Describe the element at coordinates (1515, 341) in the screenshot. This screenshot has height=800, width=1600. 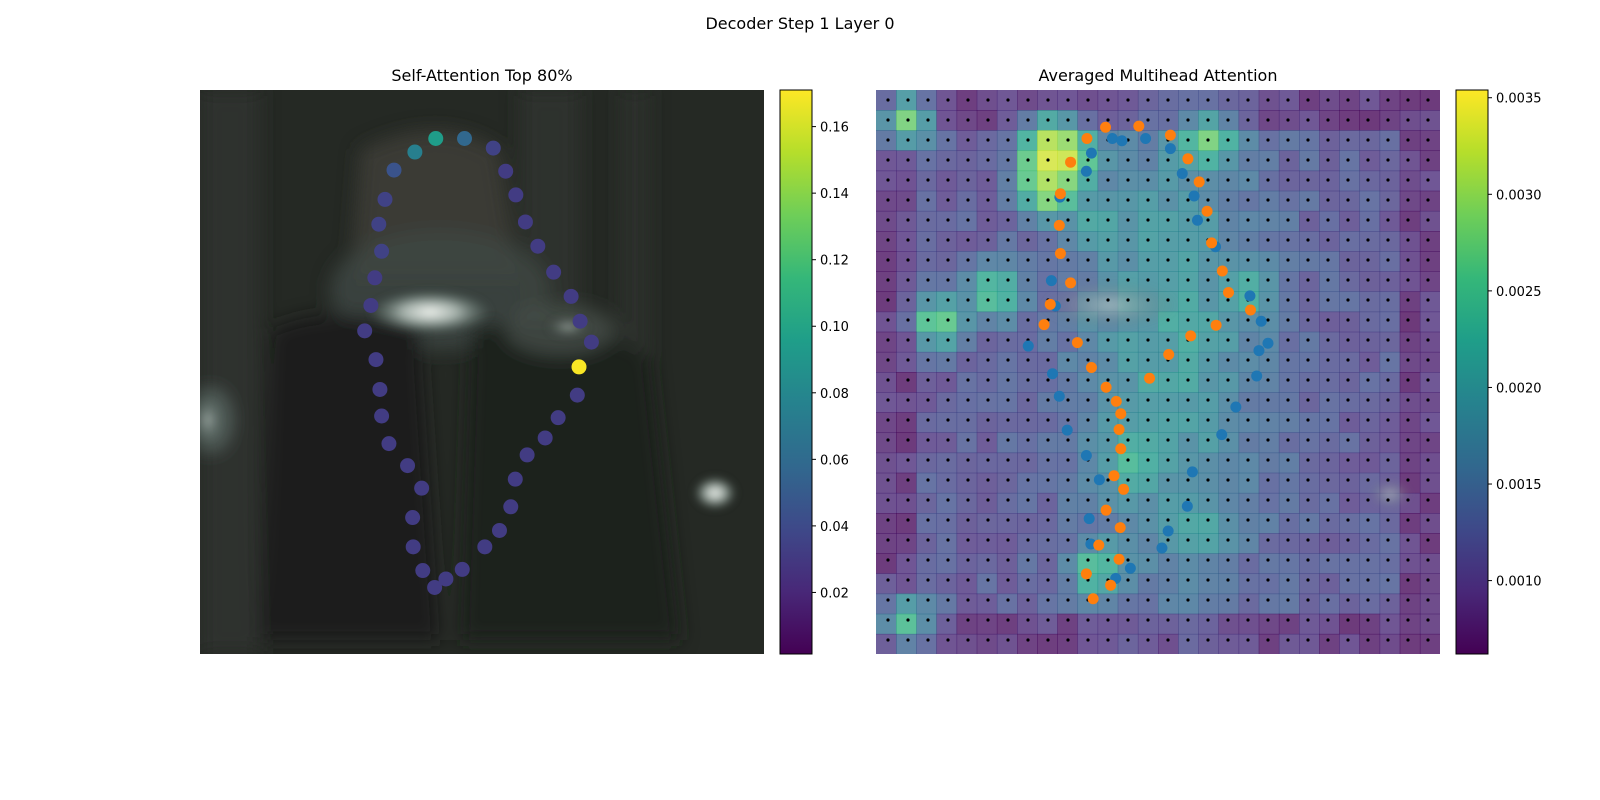
I see `heatmap-colorbar-ticks: 0.0010 0.0015 0.0020 0.0025 0.0030 0.0035` at that location.